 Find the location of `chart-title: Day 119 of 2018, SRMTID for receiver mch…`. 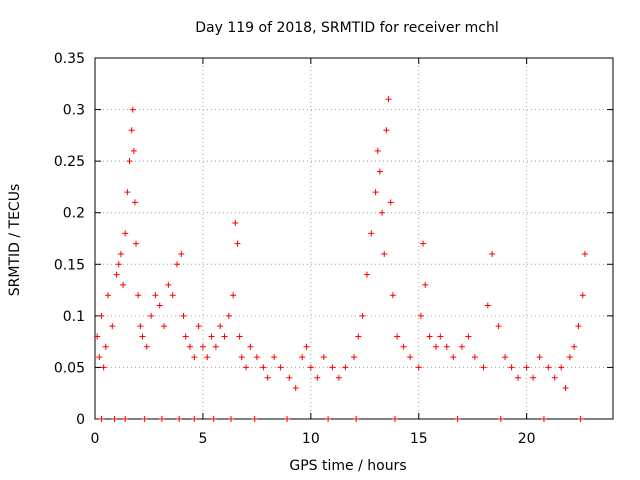

chart-title: Day 119 of 2018, SRMTID for receiver mch… is located at coordinates (347, 28).